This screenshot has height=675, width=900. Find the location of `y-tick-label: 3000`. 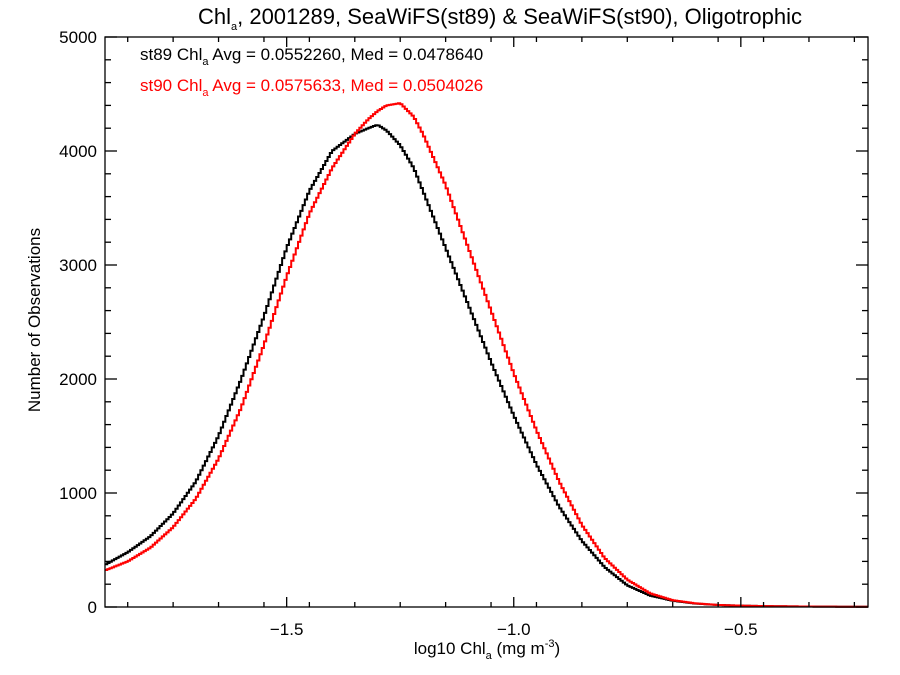

y-tick-label: 3000 is located at coordinates (78, 265).